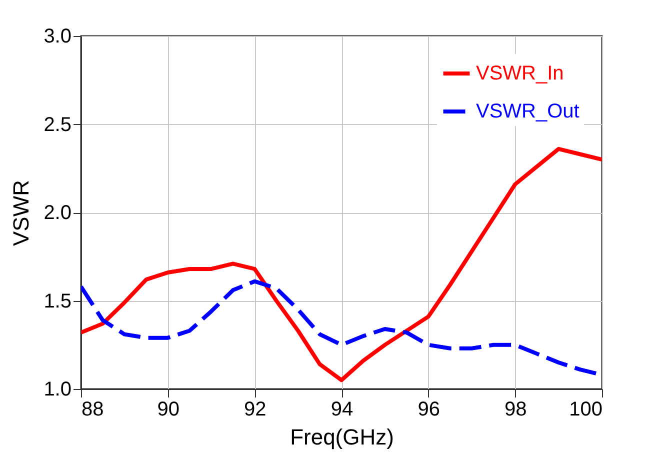 Image resolution: width=659 pixels, height=473 pixels. Describe the element at coordinates (21, 213) in the screenshot. I see `y-axis-title: VSWR` at that location.